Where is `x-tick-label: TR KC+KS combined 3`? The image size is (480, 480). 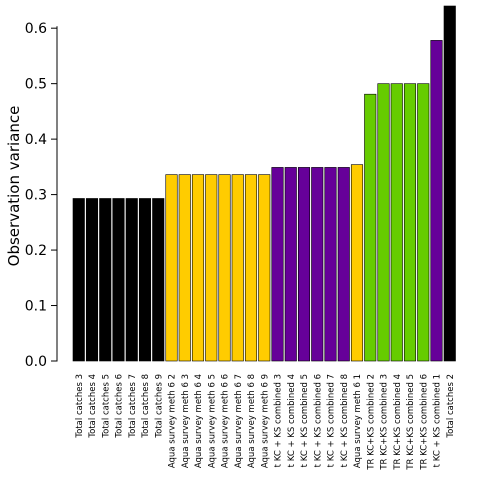 x-tick-label: TR KC+KS combined 3 is located at coordinates (385, 422).